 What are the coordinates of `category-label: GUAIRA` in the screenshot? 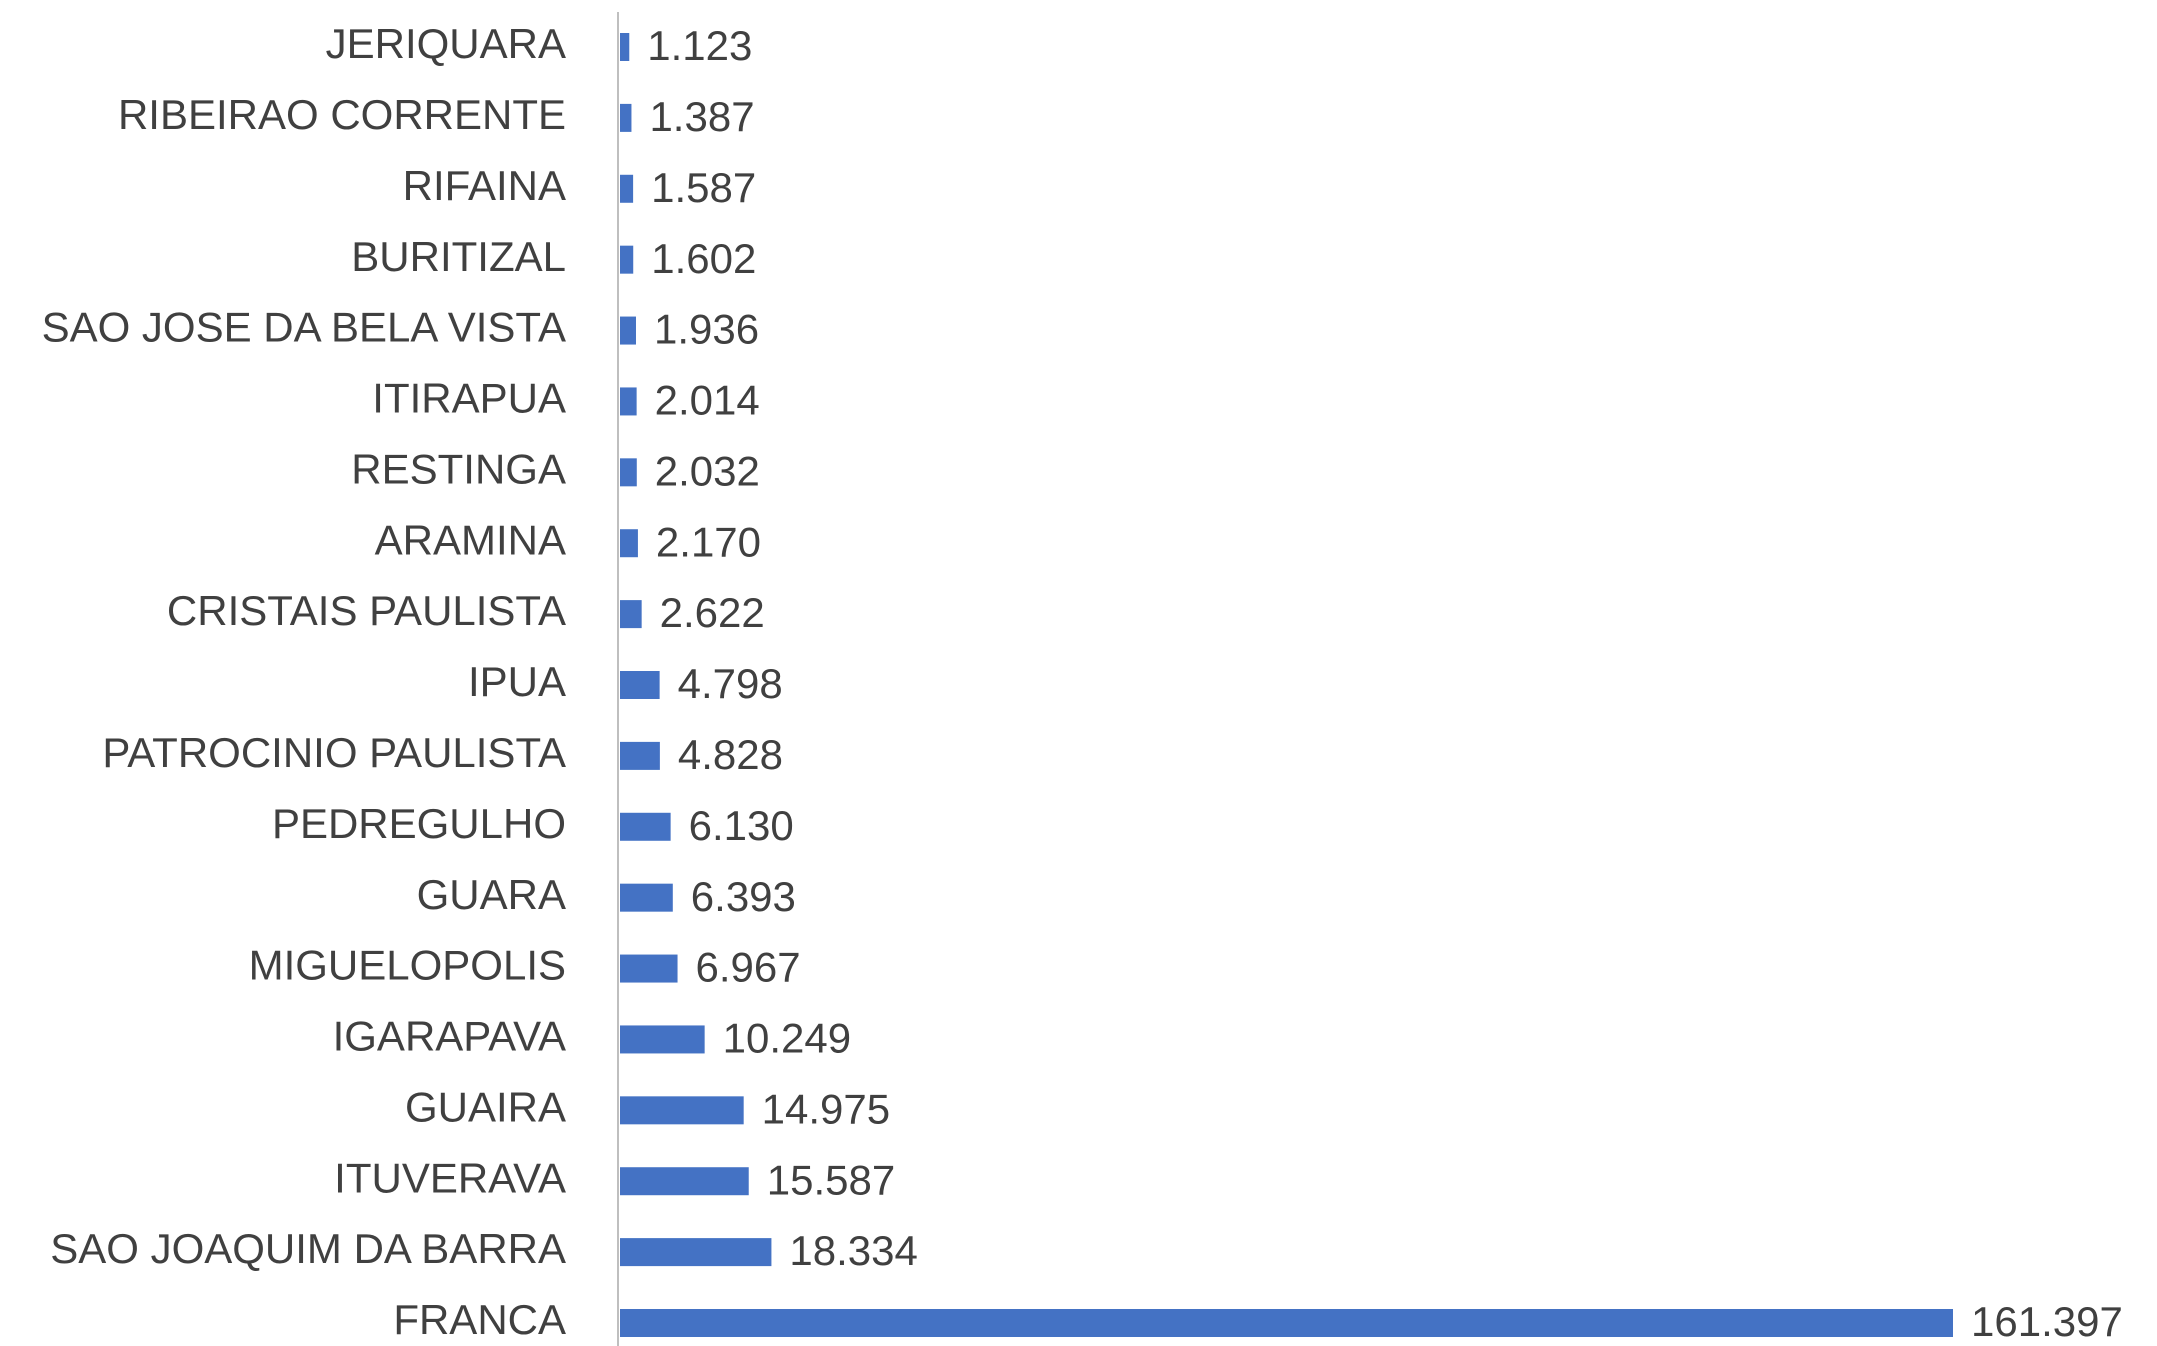 It's located at (485, 1106).